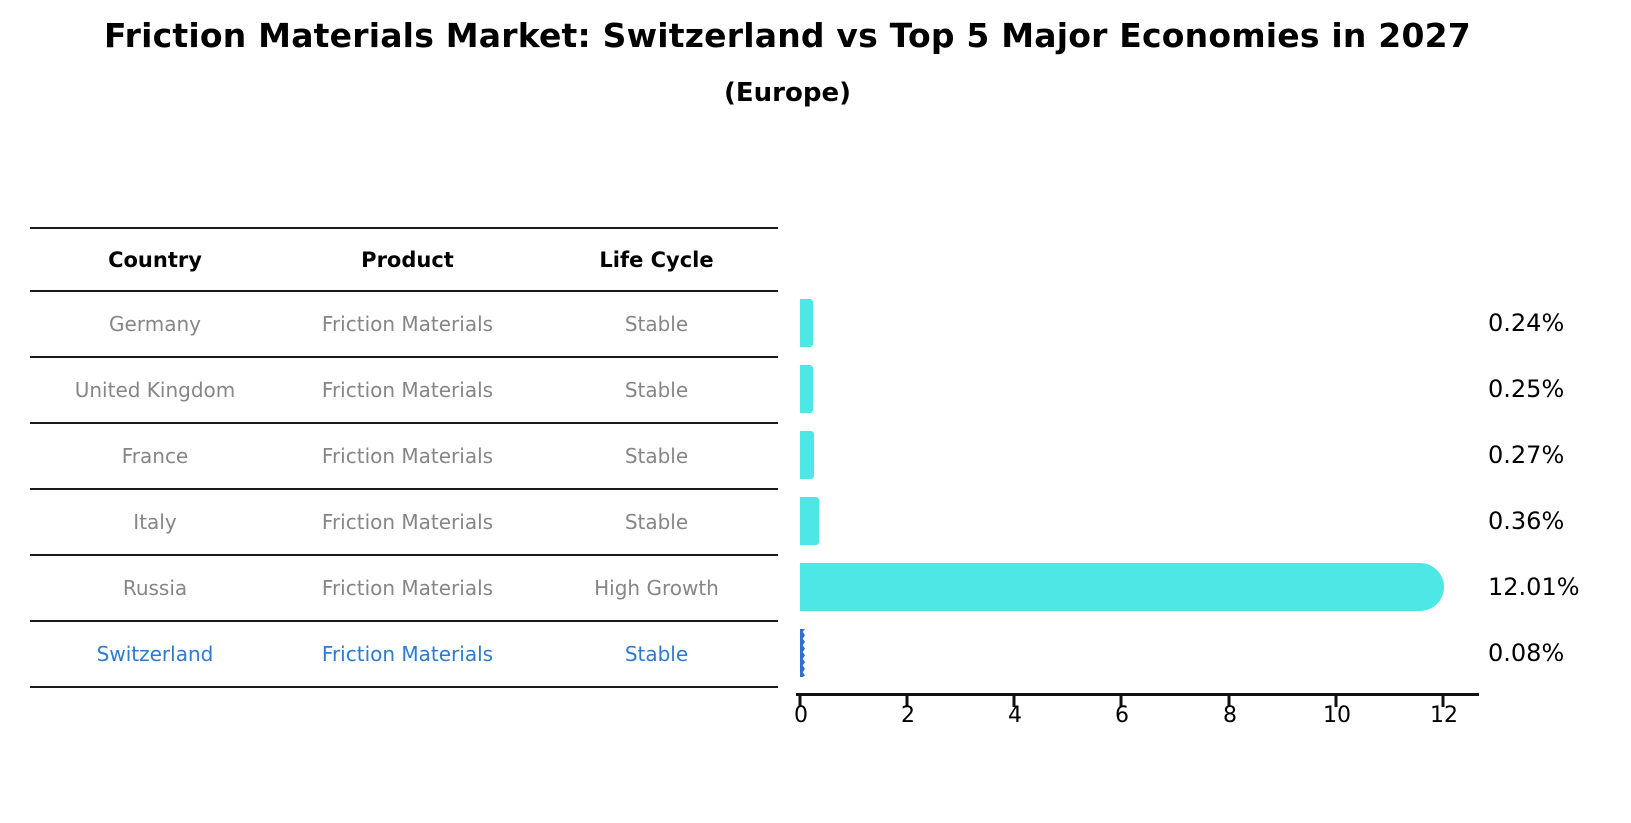 Image resolution: width=1631 pixels, height=823 pixels. What do you see at coordinates (155, 654) in the screenshot?
I see `cell-country: Switzerland` at bounding box center [155, 654].